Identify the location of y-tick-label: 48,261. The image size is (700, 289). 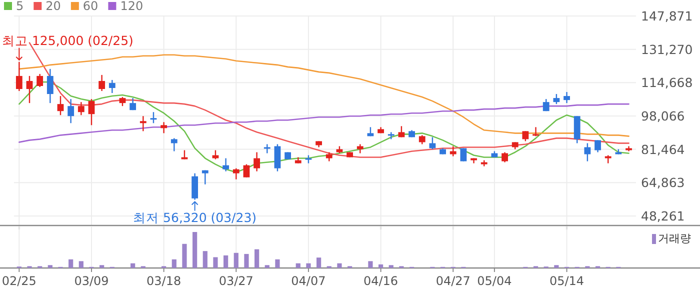
(663, 216).